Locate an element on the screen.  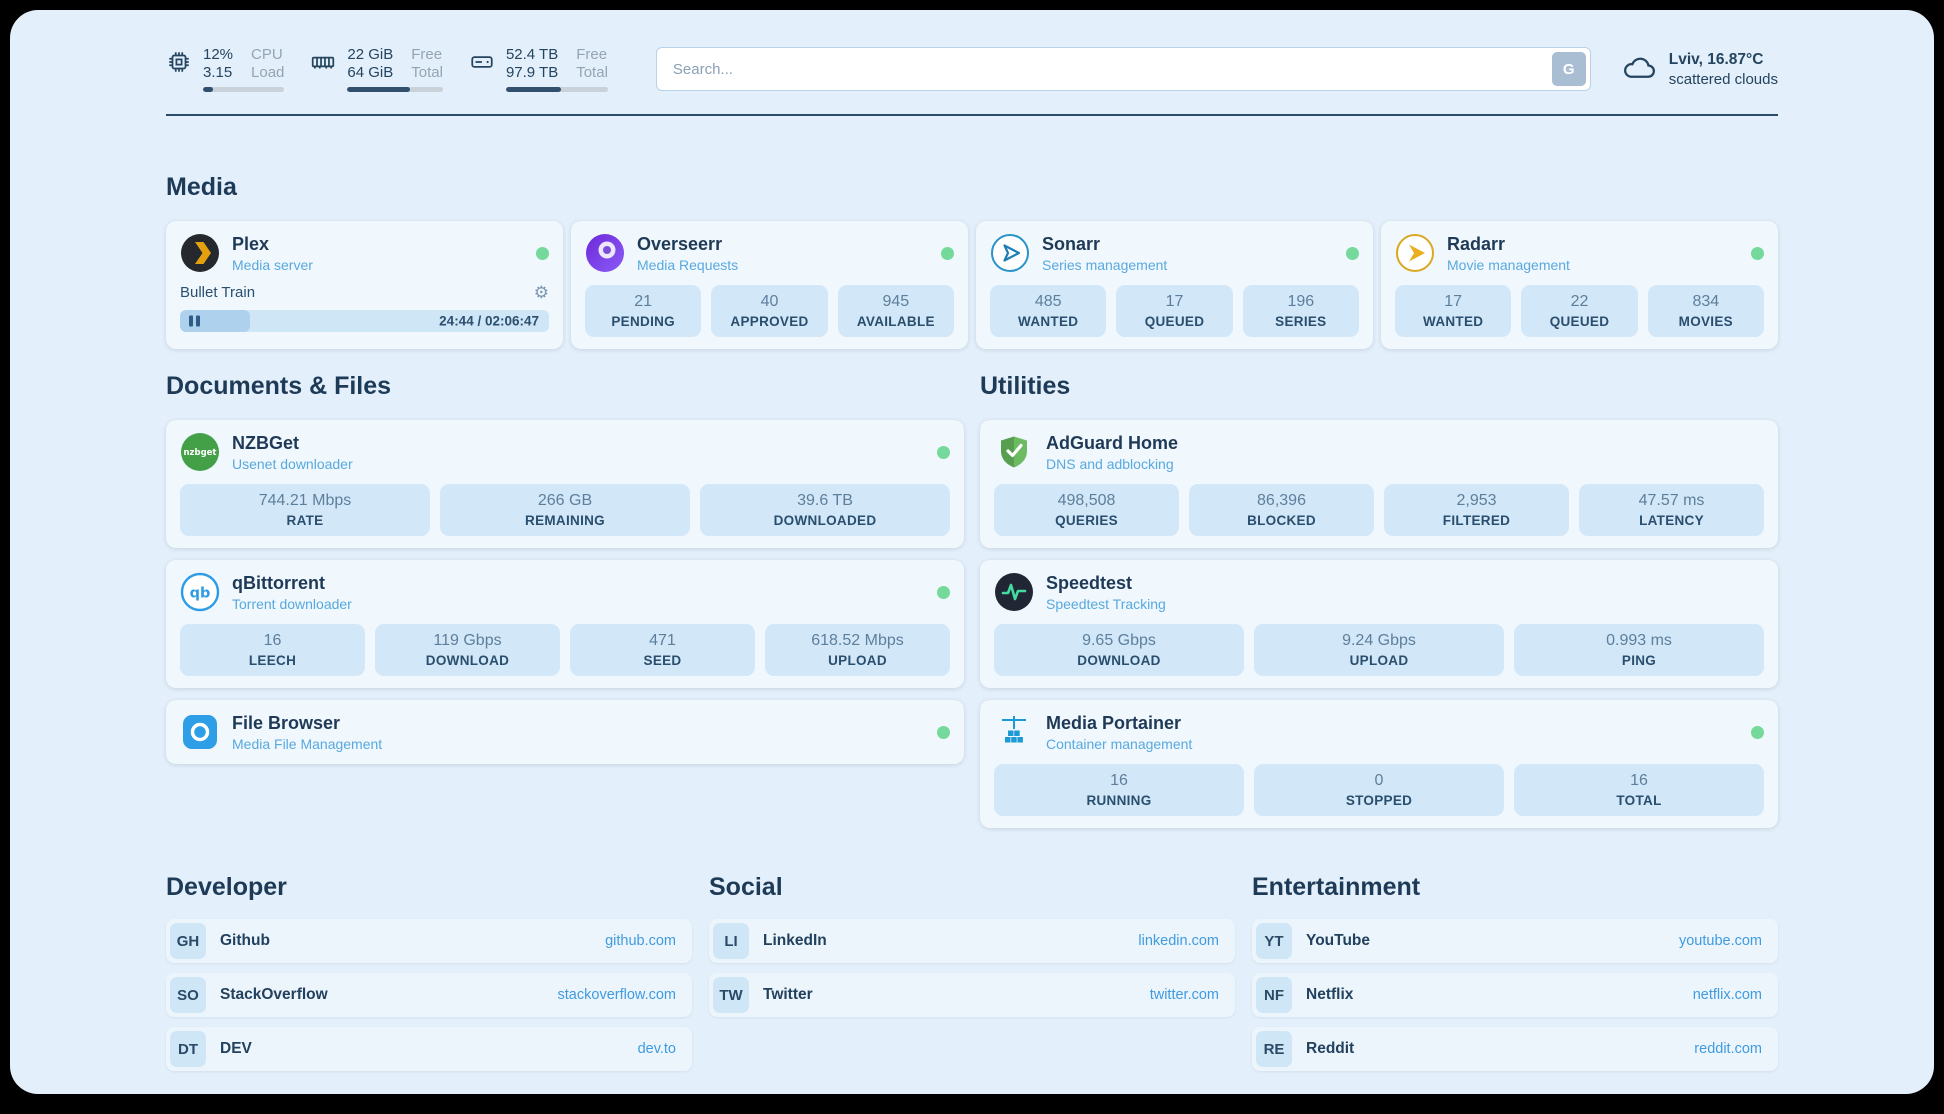
service-name: NZBGet is located at coordinates (265, 442).